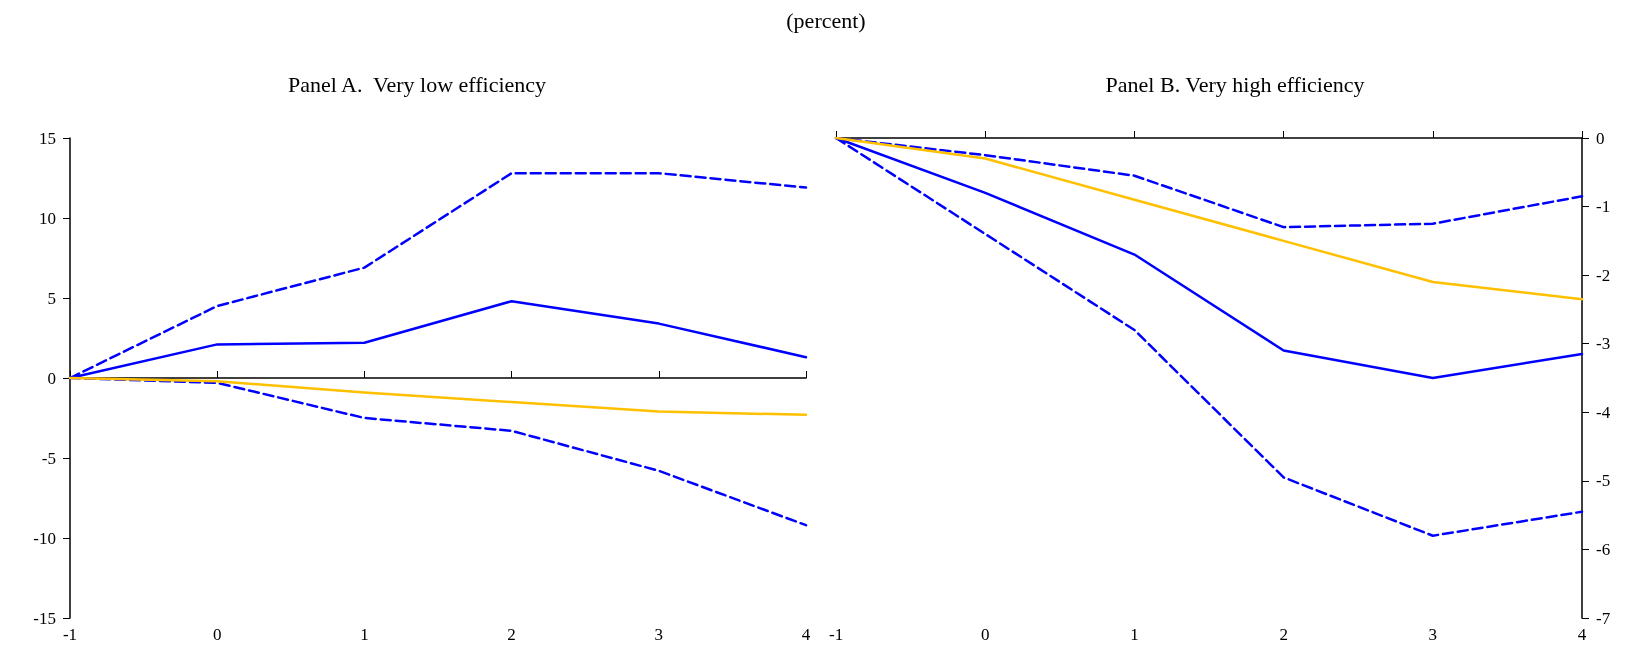  What do you see at coordinates (1603, 481) in the screenshot?
I see `y2-tick-label: -5` at bounding box center [1603, 481].